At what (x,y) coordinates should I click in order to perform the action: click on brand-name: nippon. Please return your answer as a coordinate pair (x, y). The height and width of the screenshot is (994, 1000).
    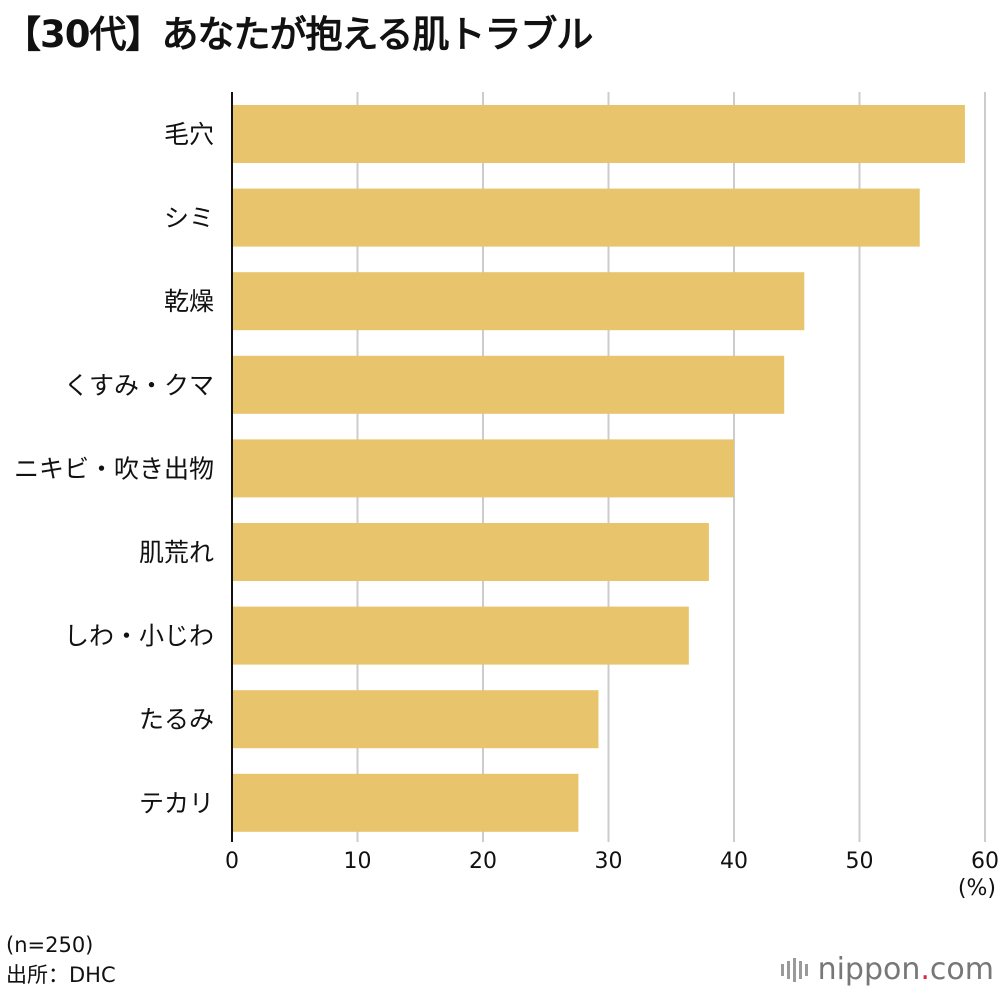
    Looking at the image, I should click on (869, 969).